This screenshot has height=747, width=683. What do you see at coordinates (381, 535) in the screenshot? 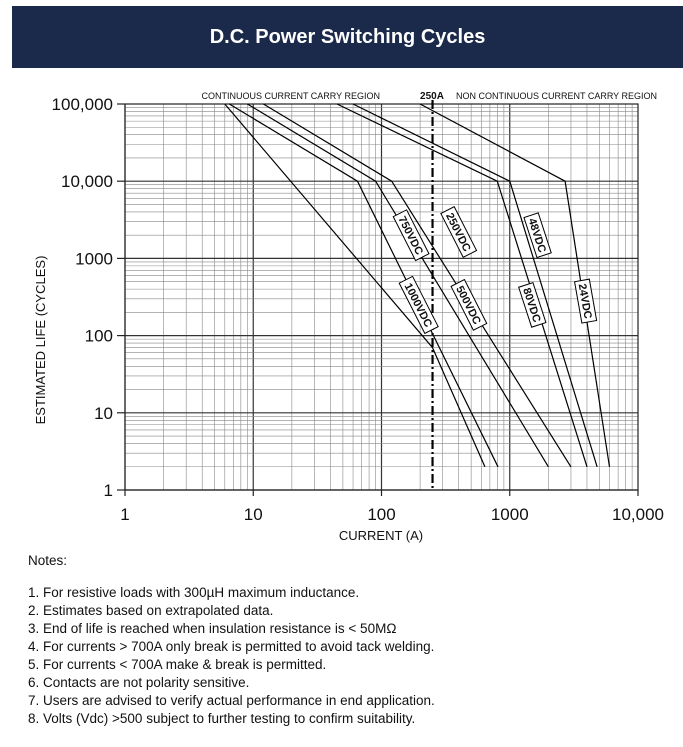
I see `x-axis-label: CURRENT (A)` at bounding box center [381, 535].